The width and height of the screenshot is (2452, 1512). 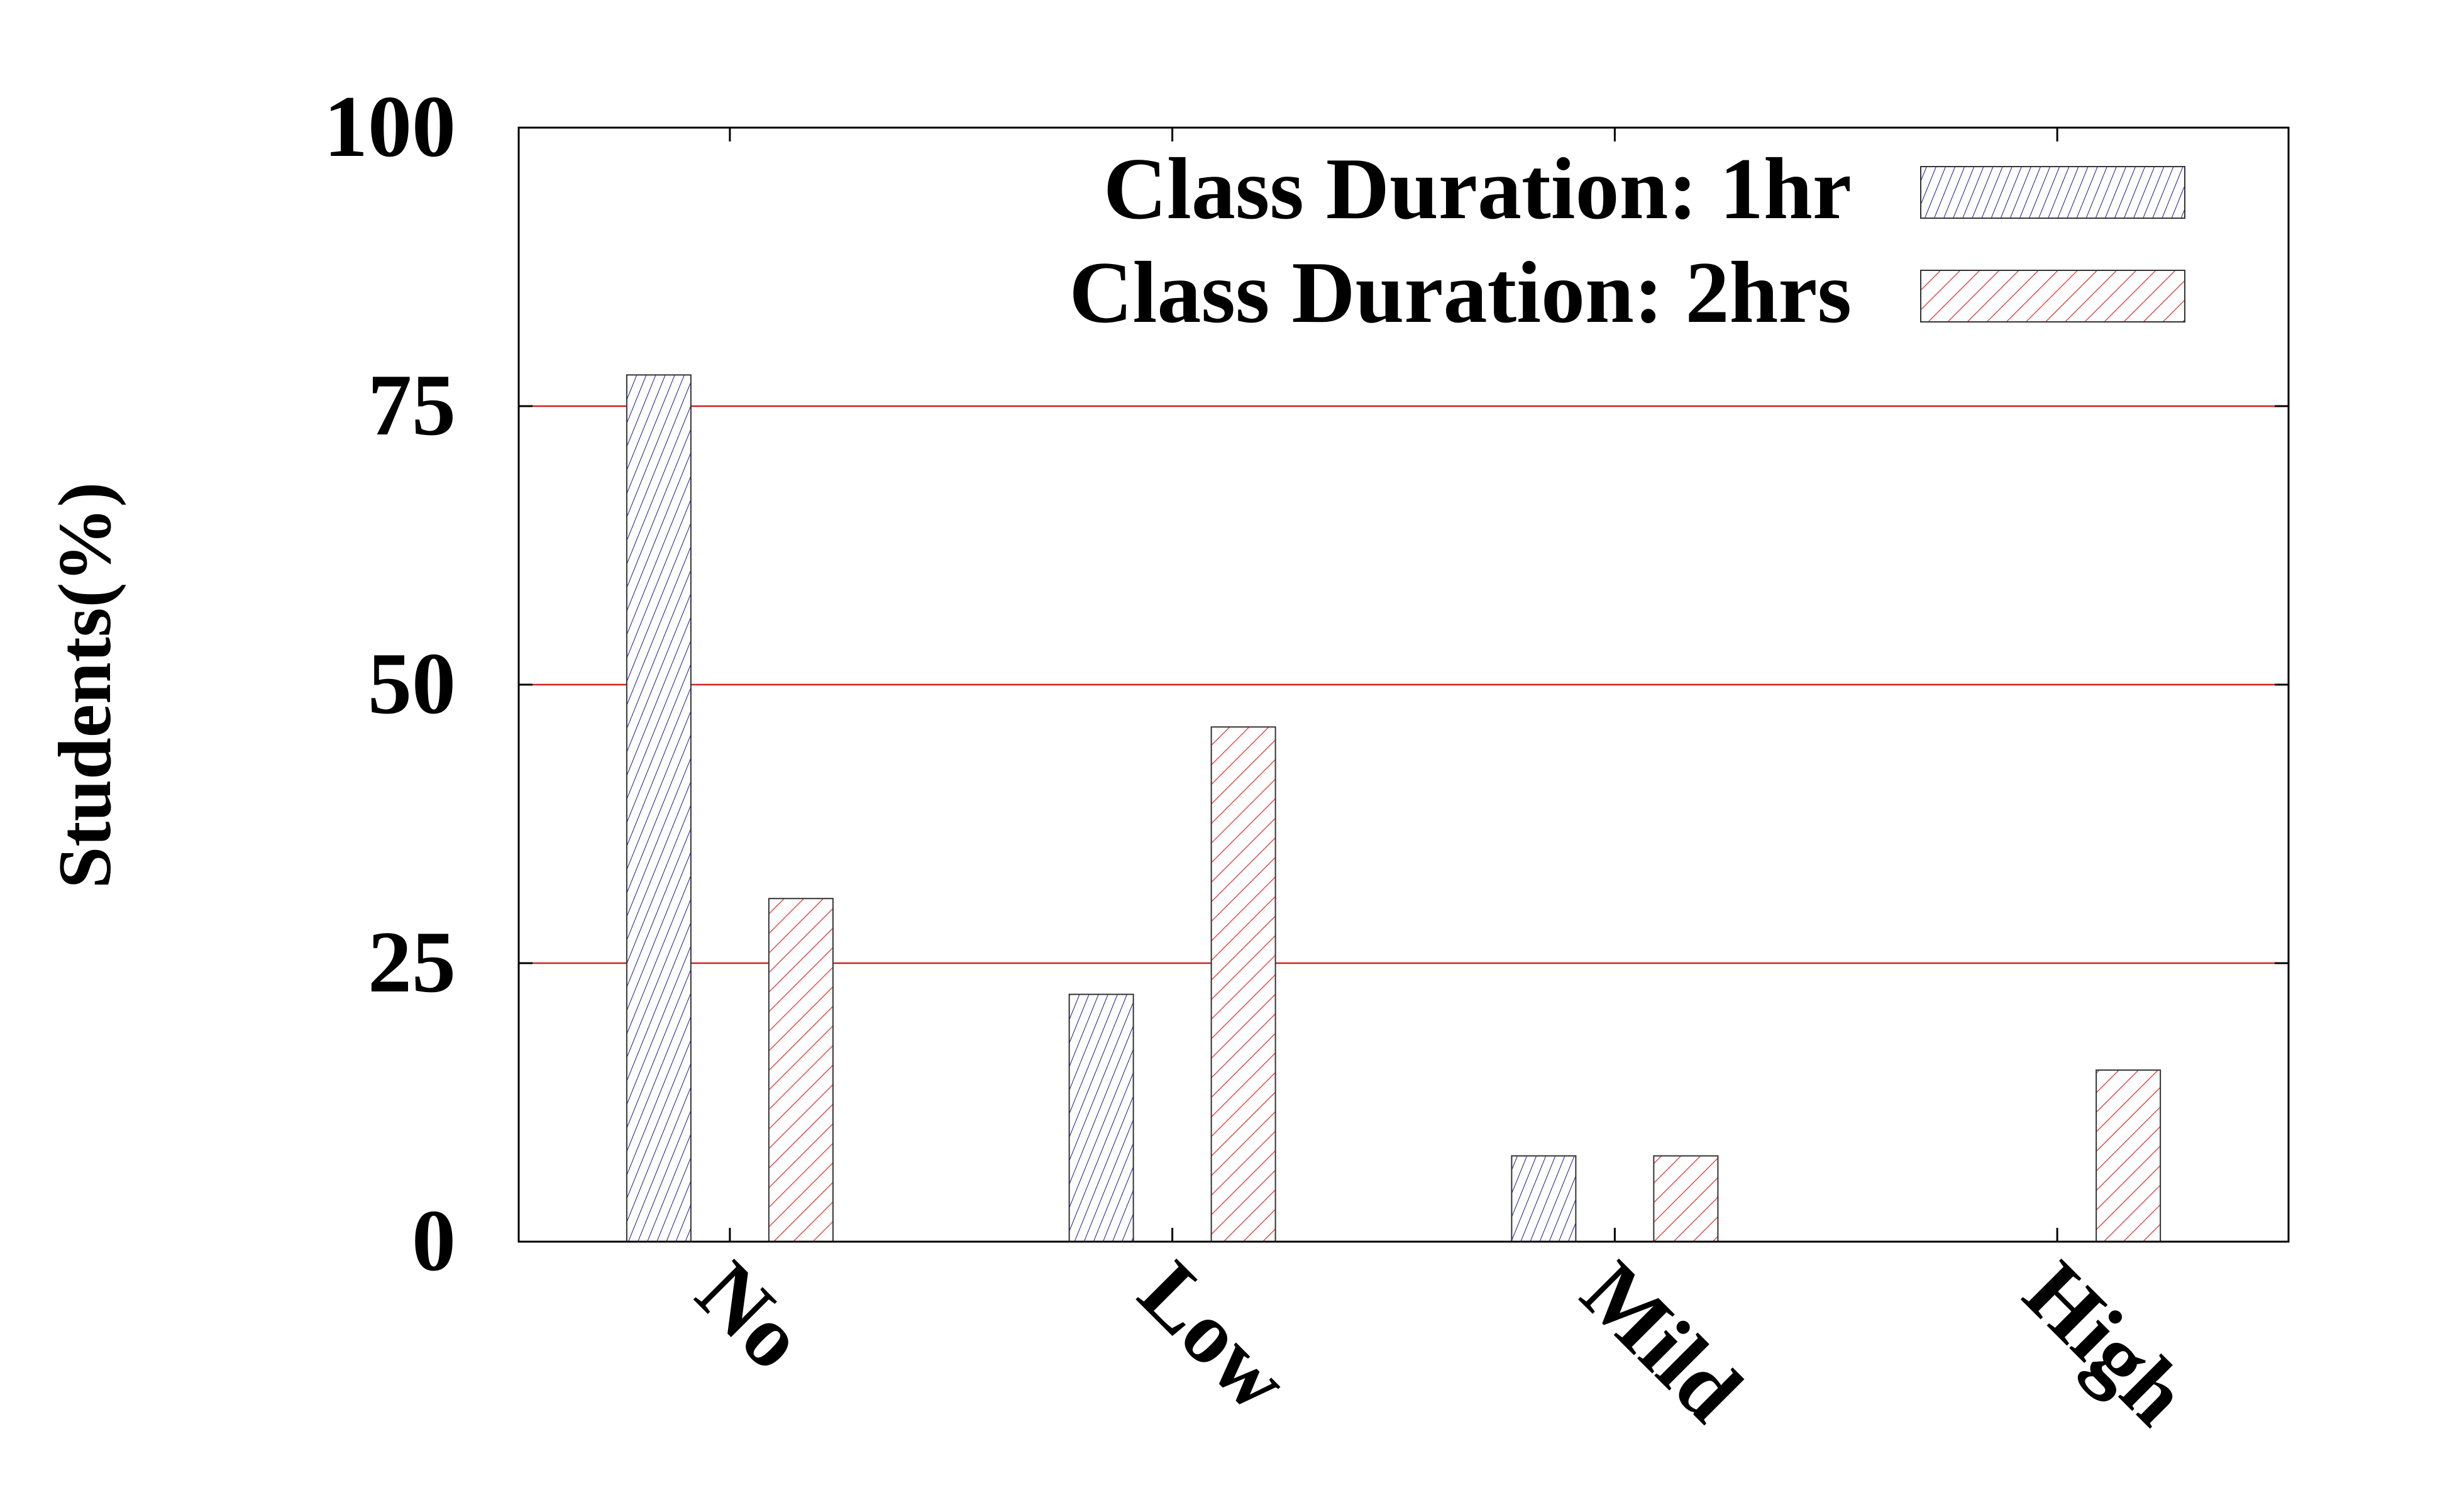 I want to click on y-tick-label: 75, so click(x=412, y=405).